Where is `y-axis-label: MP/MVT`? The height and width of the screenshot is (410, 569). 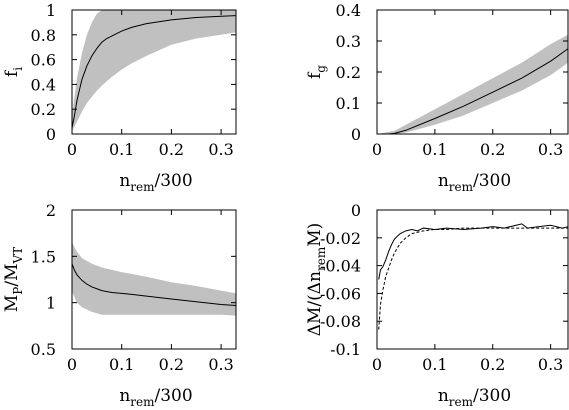
y-axis-label: MP/MVT is located at coordinates (13, 279).